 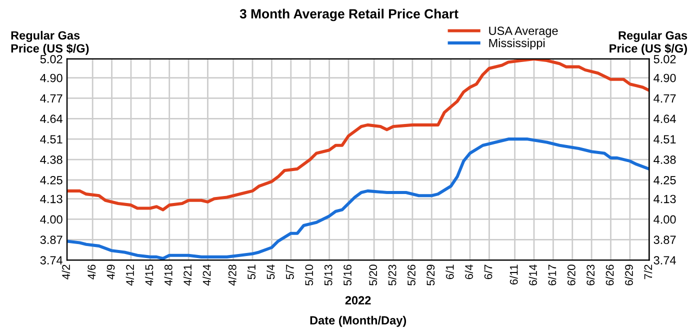 What do you see at coordinates (665, 260) in the screenshot?
I see `y2-tick-label: 3.74` at bounding box center [665, 260].